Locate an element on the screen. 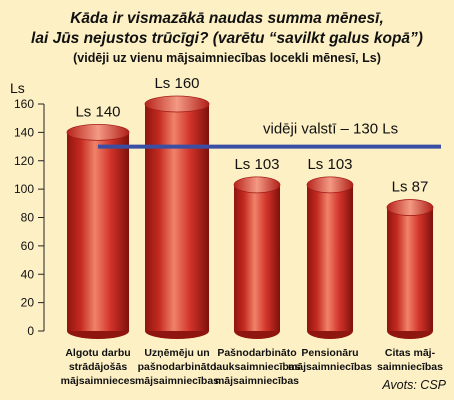  category-label: Pensionāru is located at coordinates (329, 353).